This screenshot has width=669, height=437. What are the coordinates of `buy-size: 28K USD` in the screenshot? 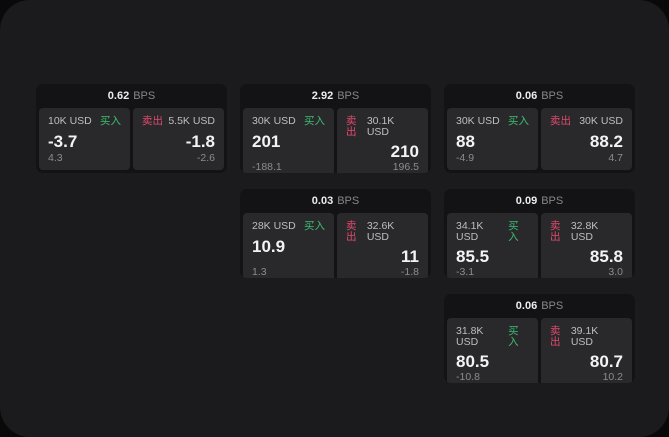 It's located at (274, 226).